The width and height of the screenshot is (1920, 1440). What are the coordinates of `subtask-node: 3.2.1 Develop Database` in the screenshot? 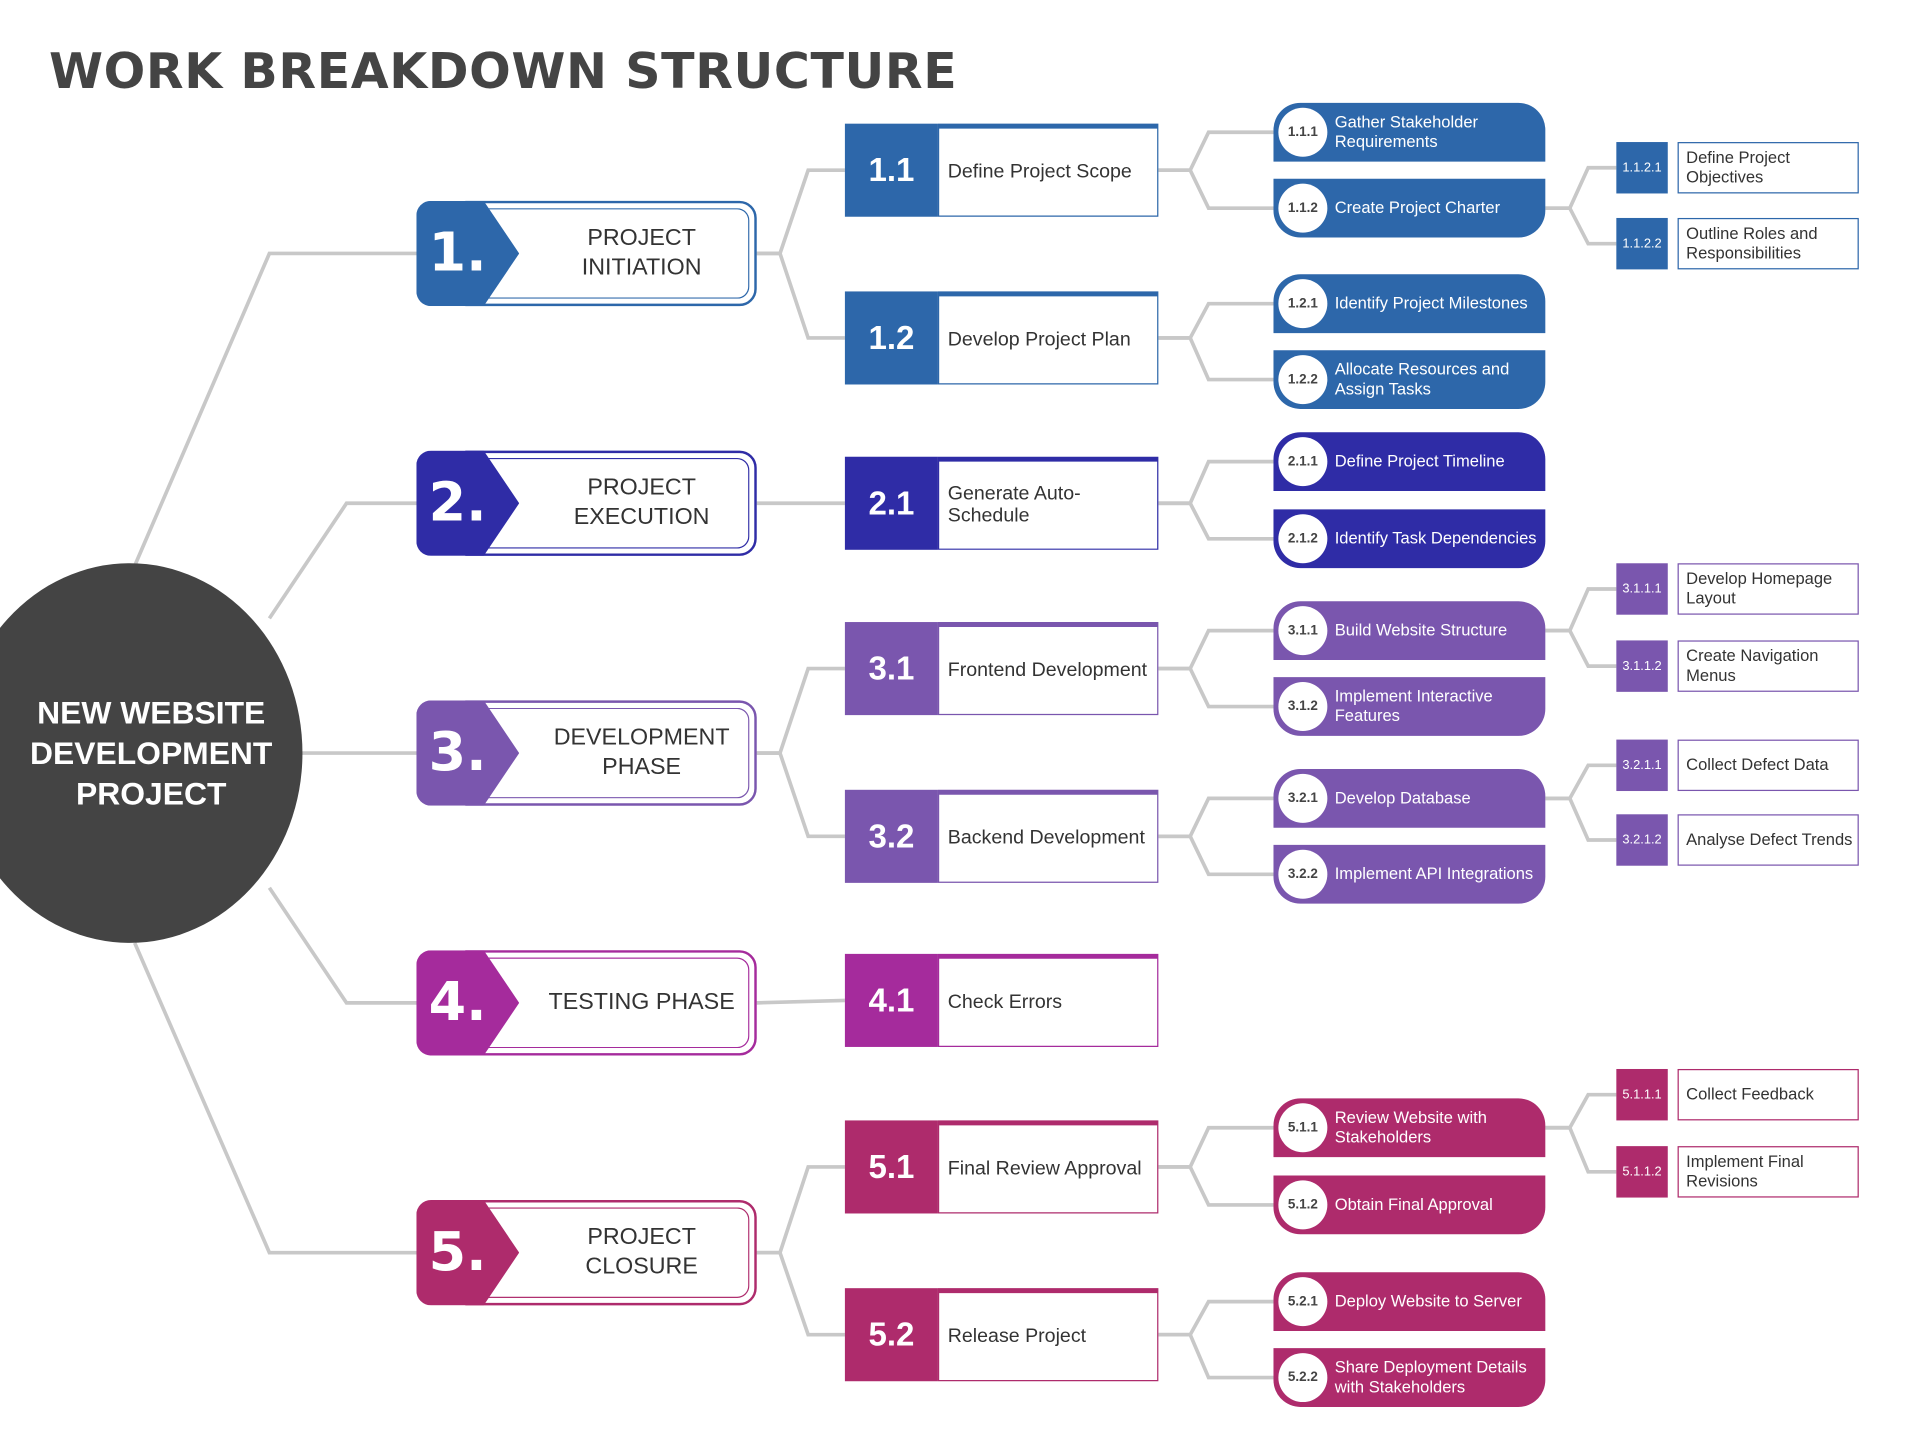 It's located at (1409, 798).